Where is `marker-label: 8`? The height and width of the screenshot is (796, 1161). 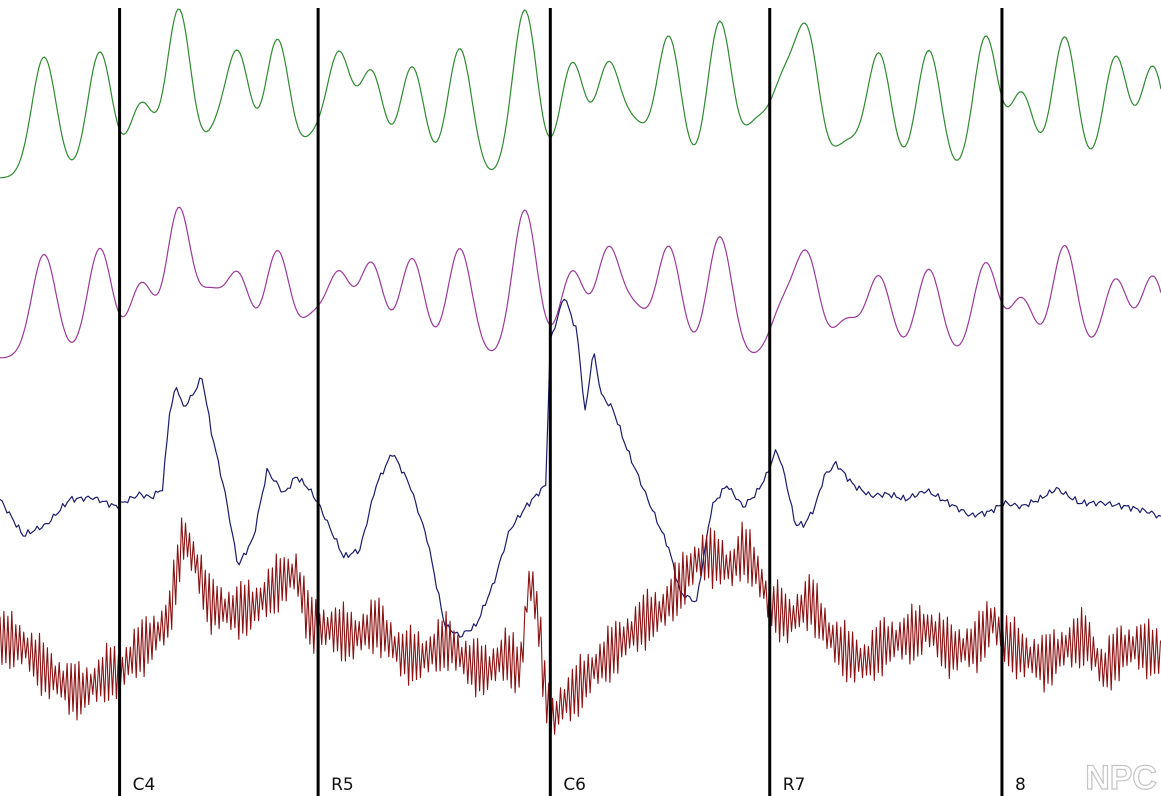 marker-label: 8 is located at coordinates (1020, 785).